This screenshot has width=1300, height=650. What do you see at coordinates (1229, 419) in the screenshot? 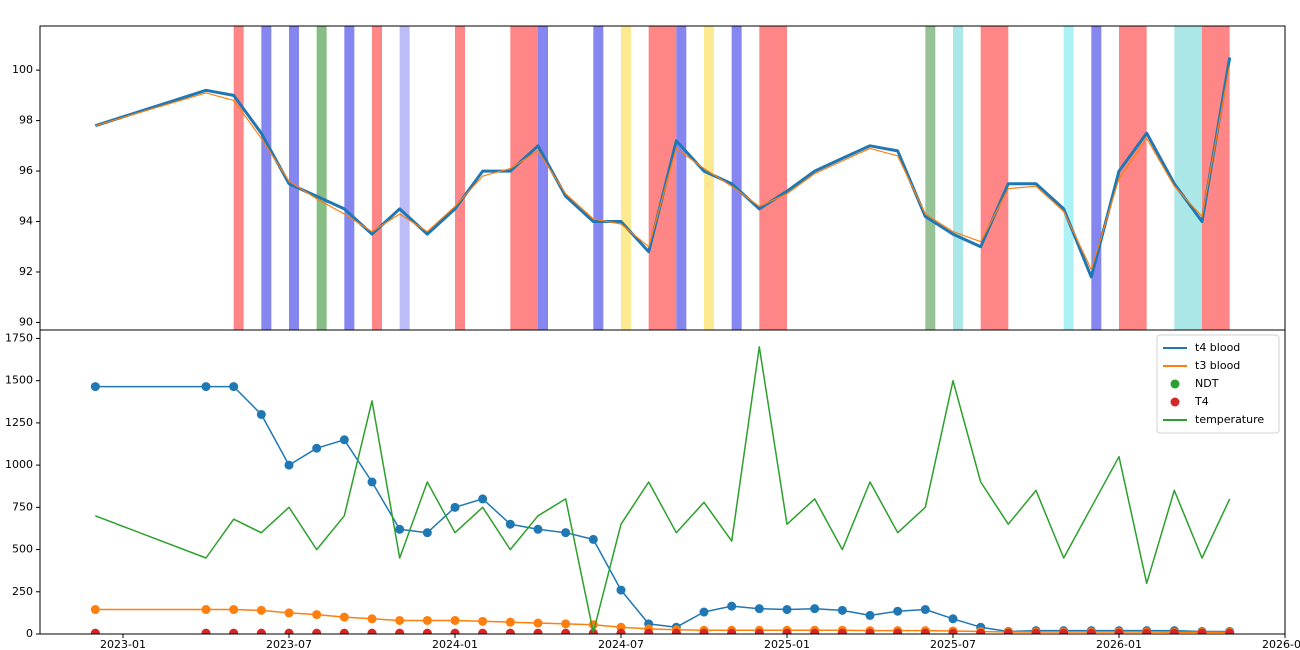
I see `legend-label: temperature` at bounding box center [1229, 419].